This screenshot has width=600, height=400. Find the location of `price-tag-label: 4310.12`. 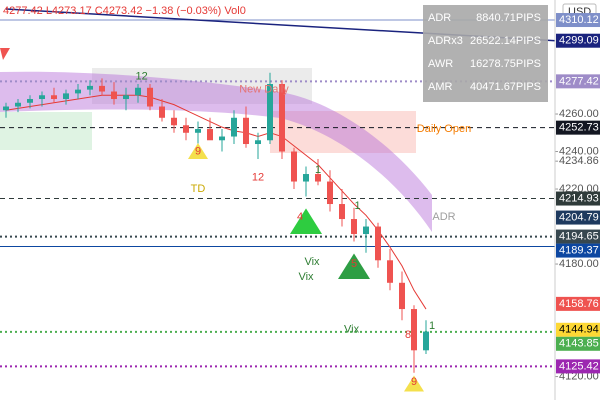

price-tag-label: 4310.12 is located at coordinates (579, 20).